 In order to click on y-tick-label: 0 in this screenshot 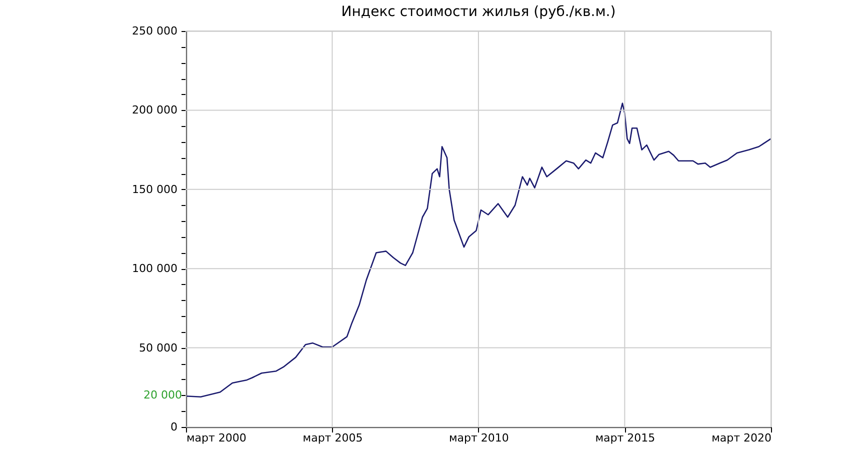, I will do `click(174, 427)`.